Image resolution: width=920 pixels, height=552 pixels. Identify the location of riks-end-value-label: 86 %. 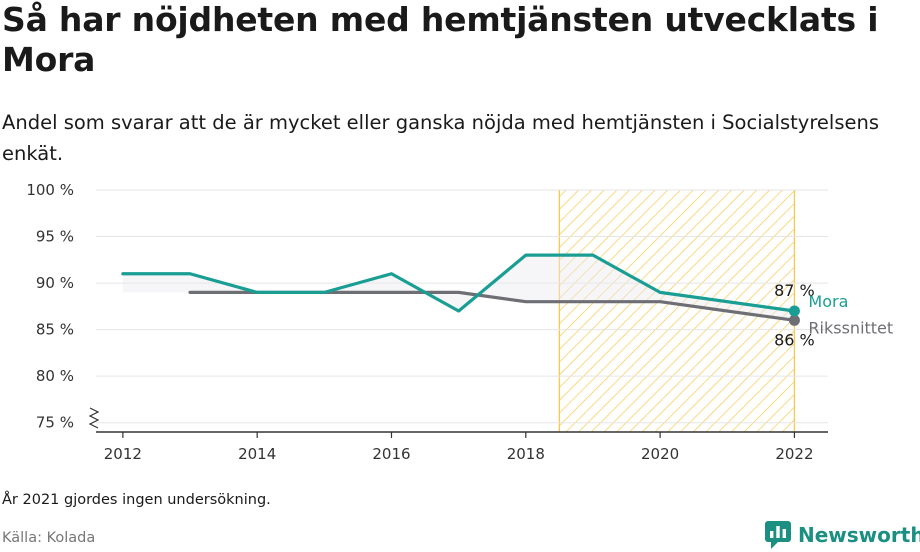
(794, 339).